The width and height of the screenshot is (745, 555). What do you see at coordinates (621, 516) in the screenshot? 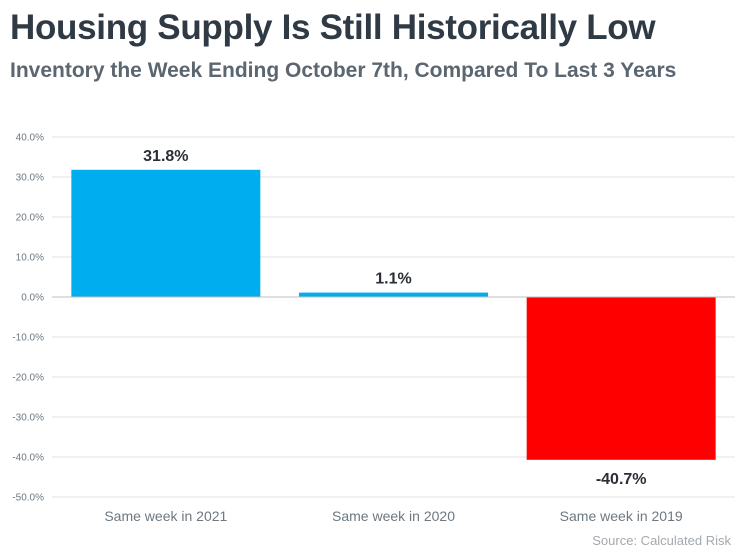
I see `x-category-label: Same week in 2019` at bounding box center [621, 516].